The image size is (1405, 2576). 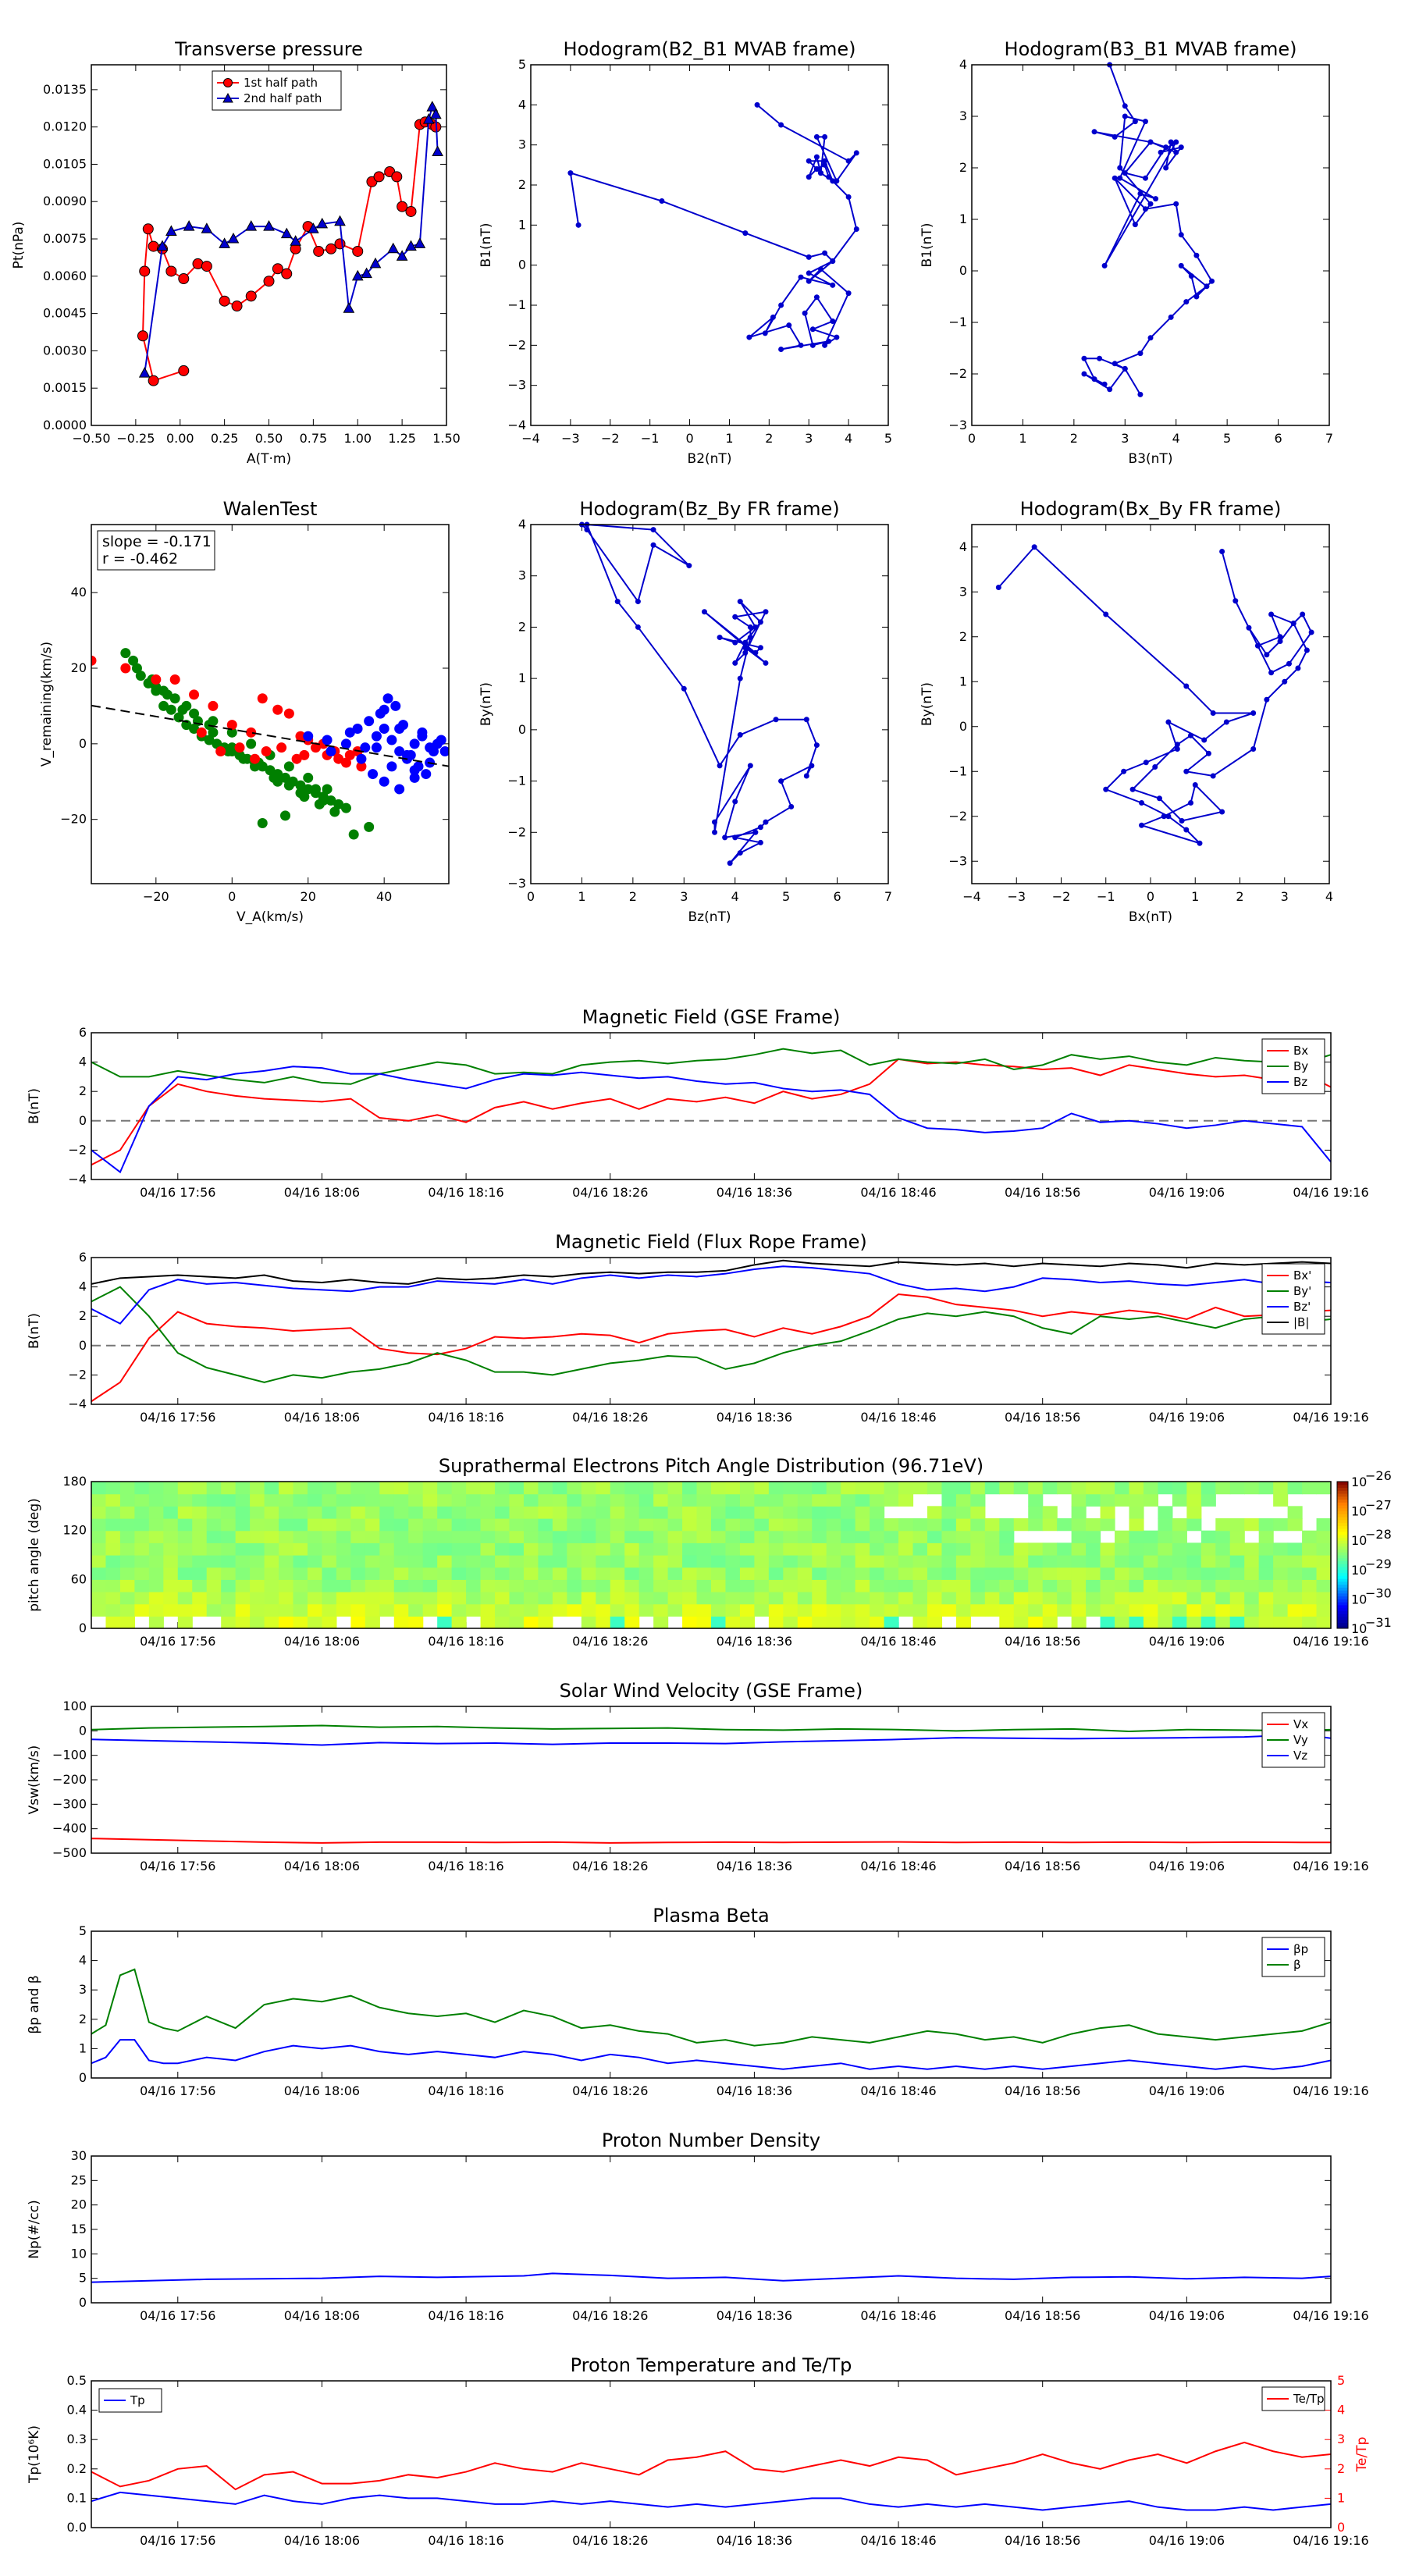 What do you see at coordinates (516, 385) in the screenshot?
I see `y-tick-label: −3` at bounding box center [516, 385].